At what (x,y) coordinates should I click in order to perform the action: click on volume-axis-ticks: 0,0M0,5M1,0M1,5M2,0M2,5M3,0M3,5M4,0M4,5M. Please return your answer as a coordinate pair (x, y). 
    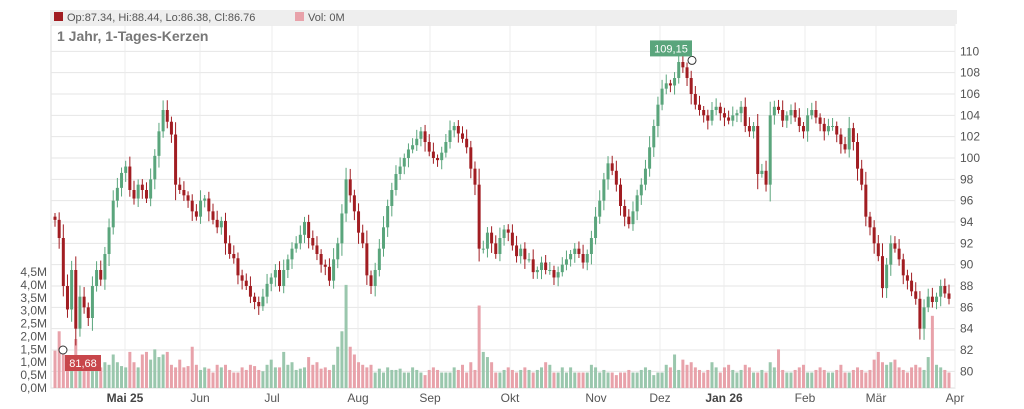
    Looking at the image, I should click on (33, 330).